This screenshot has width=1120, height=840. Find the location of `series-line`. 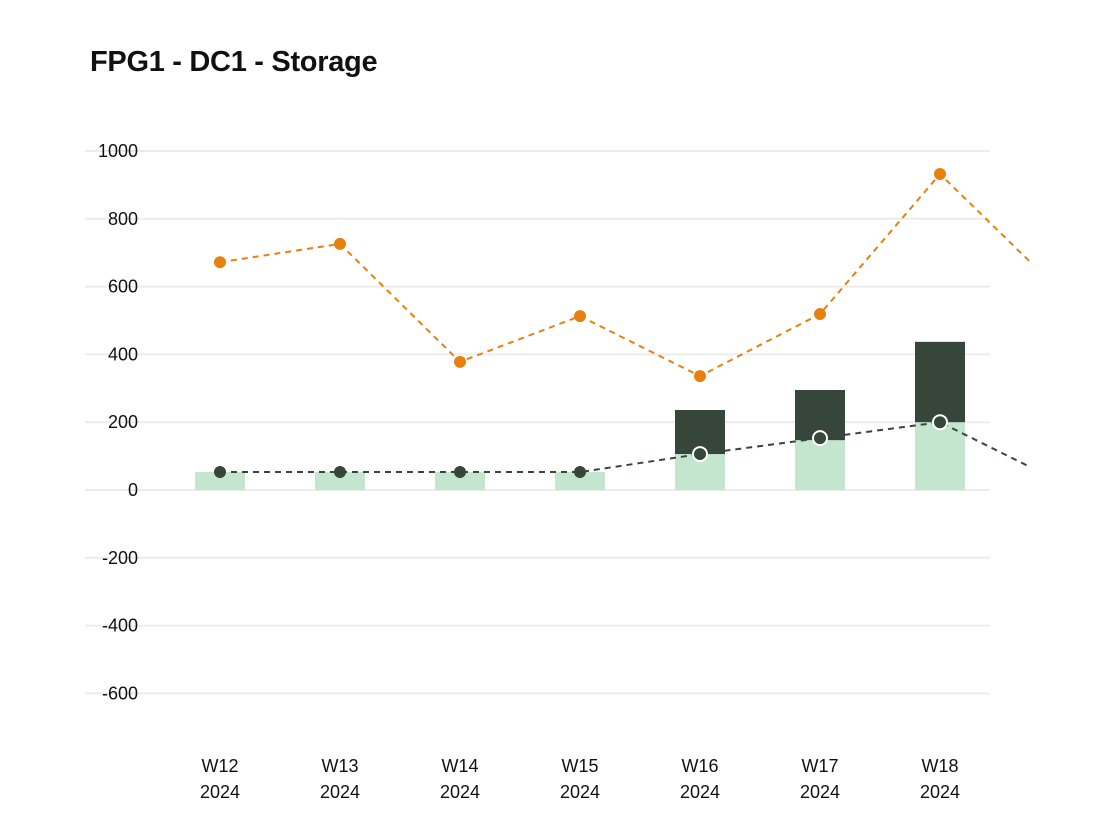

series-line is located at coordinates (625, 447).